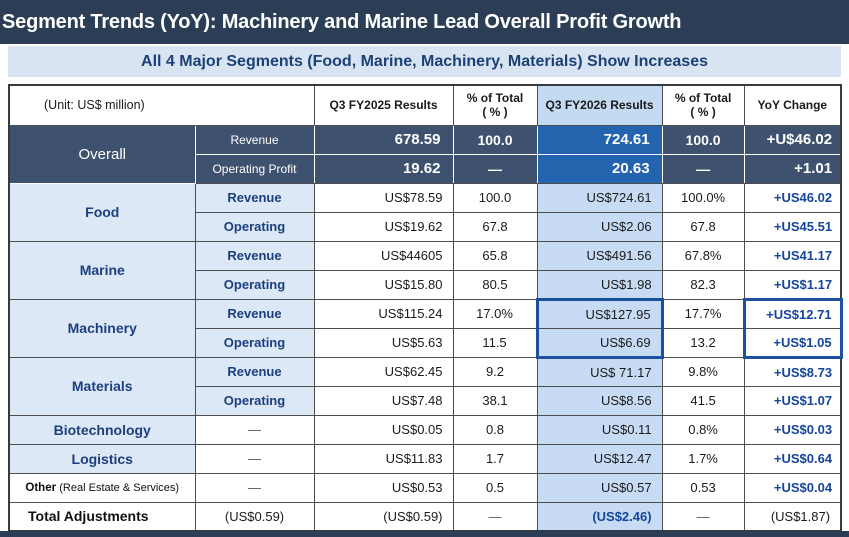  What do you see at coordinates (792, 516) in the screenshot?
I see `value-cell: (US$1.87)` at bounding box center [792, 516].